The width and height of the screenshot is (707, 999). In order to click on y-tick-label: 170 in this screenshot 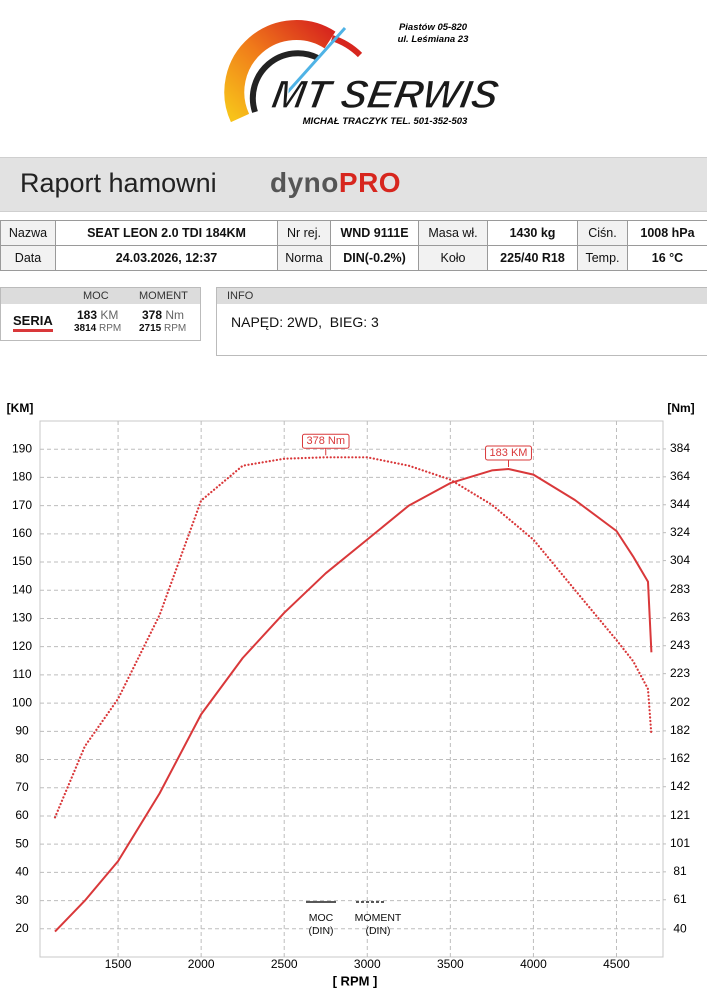, I will do `click(22, 505)`.